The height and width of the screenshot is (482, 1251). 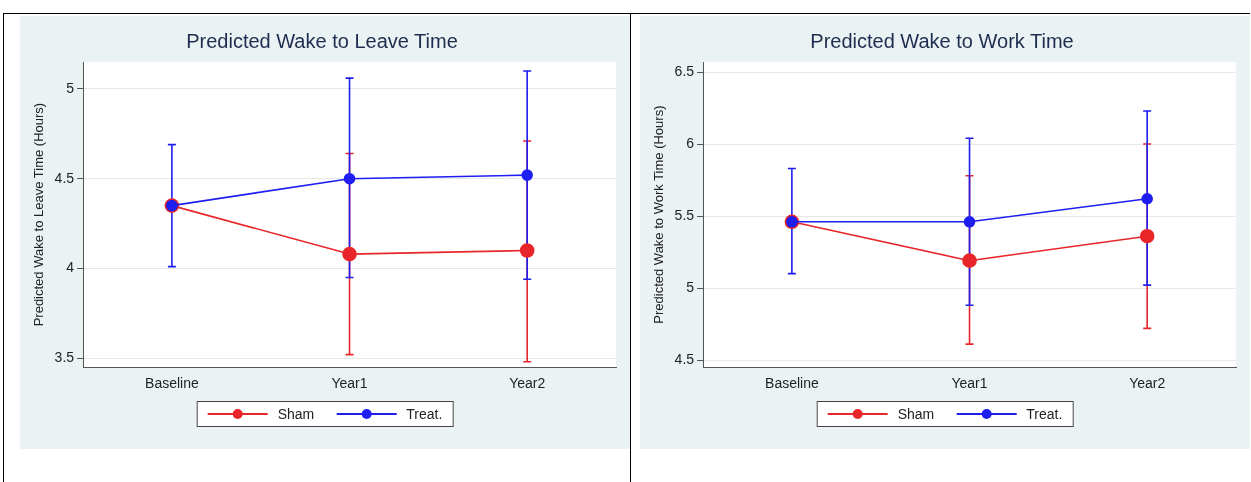 What do you see at coordinates (942, 40) in the screenshot?
I see `chart-title: Predicted Wake to Work Time` at bounding box center [942, 40].